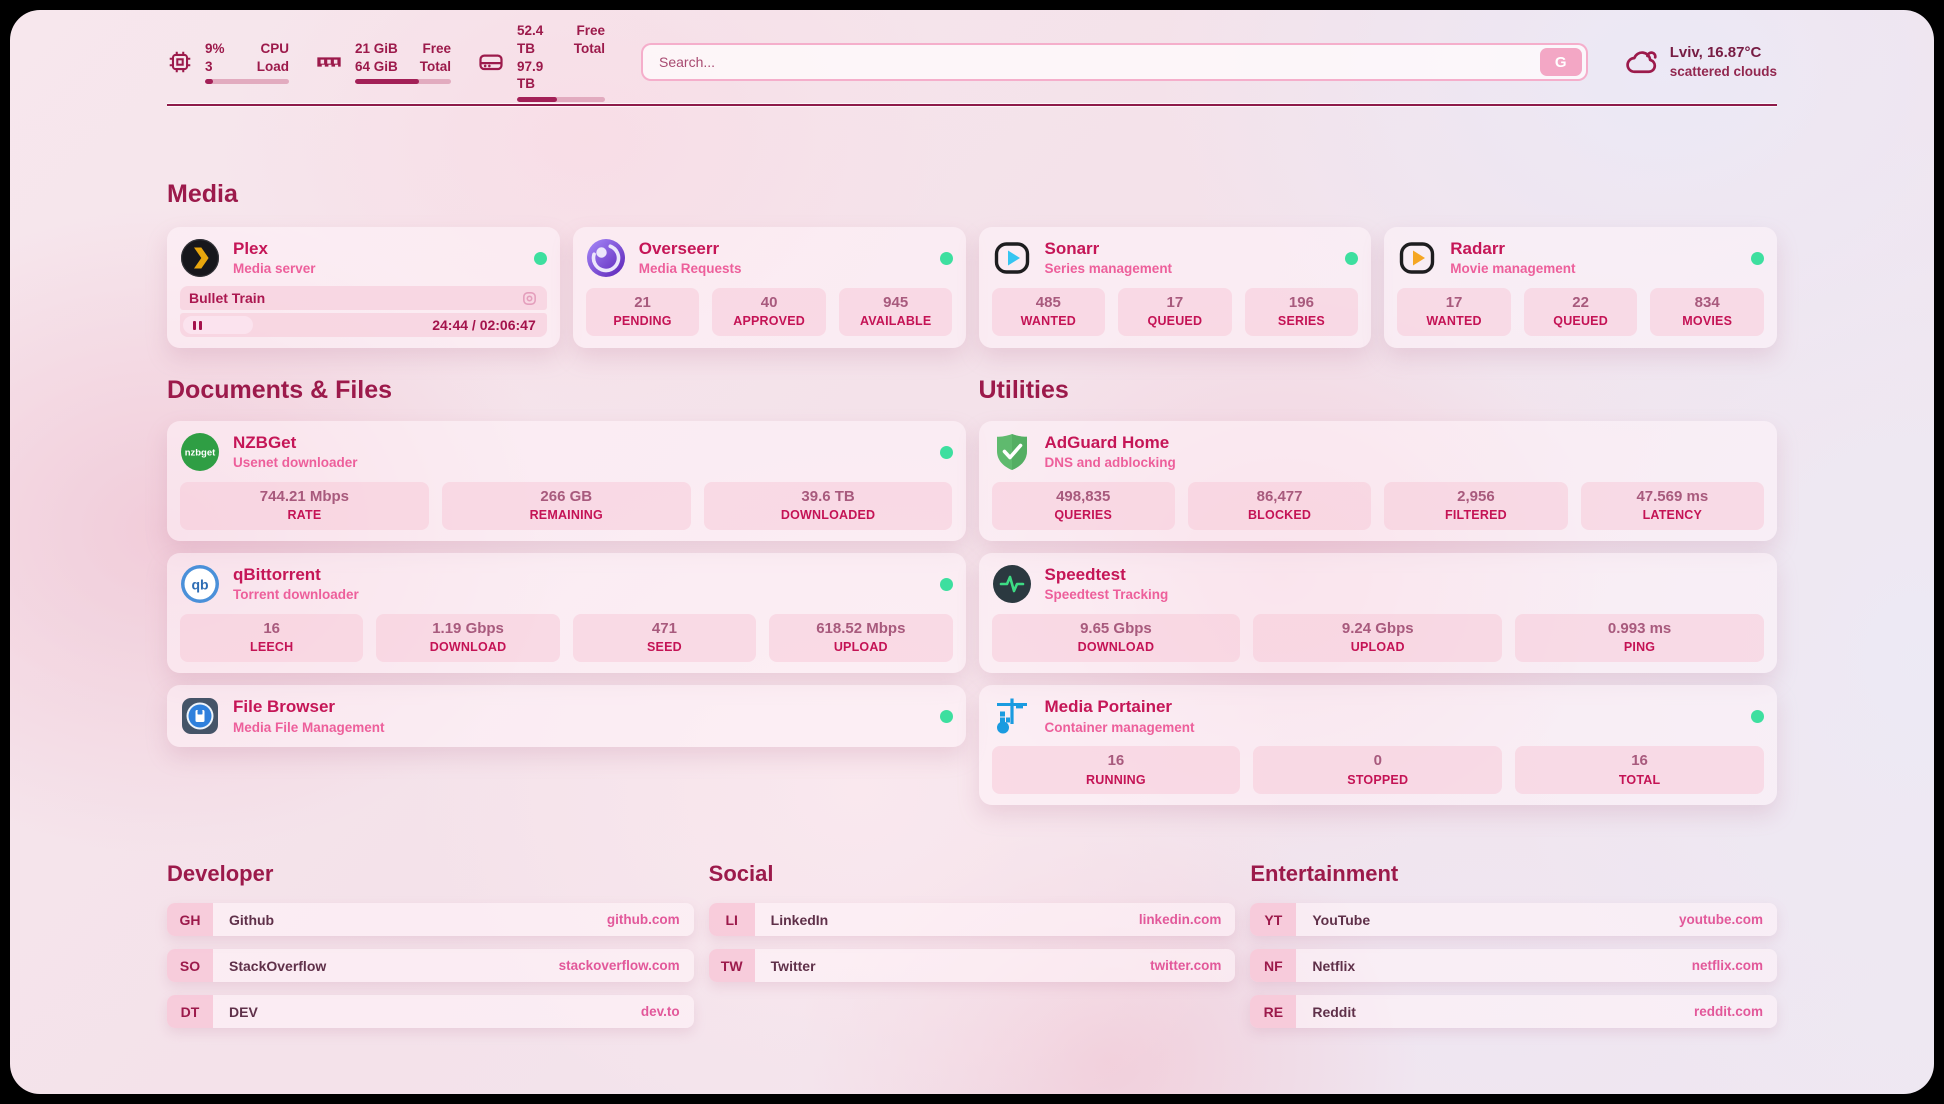 The width and height of the screenshot is (1944, 1104). Describe the element at coordinates (1580, 312) in the screenshot. I see `stat-tile: 22 QUEUED` at that location.